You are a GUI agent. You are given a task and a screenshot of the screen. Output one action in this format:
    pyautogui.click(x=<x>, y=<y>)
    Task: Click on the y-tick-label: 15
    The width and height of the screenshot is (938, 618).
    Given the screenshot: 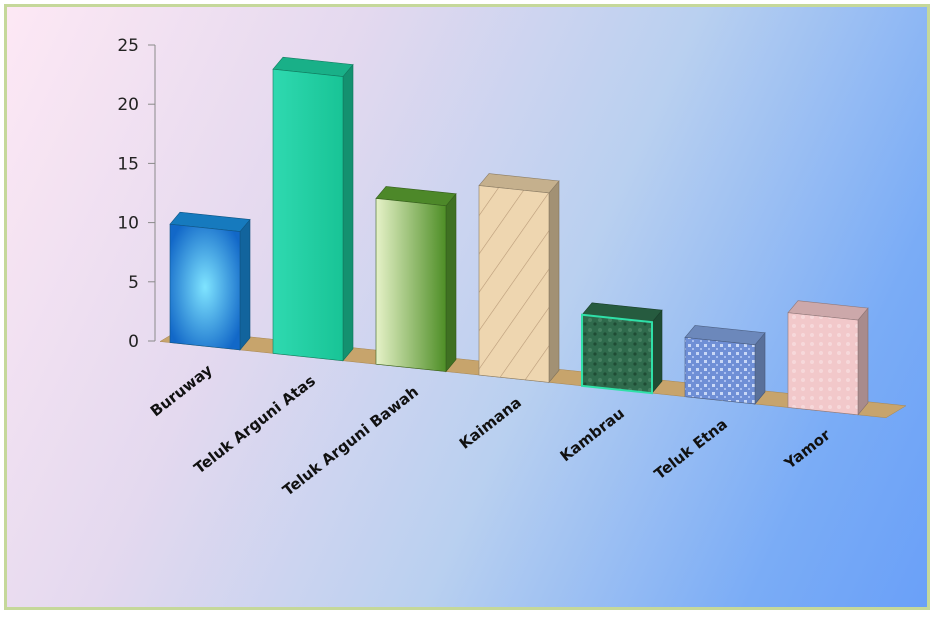 What is the action you would take?
    pyautogui.click(x=128, y=164)
    